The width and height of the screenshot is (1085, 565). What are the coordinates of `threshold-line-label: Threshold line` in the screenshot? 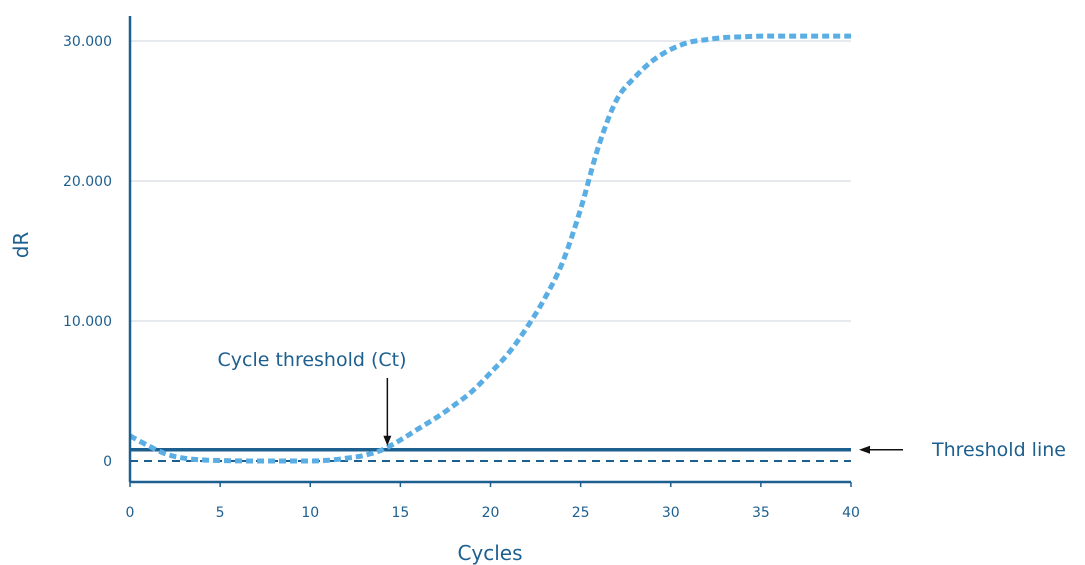 It's located at (998, 450).